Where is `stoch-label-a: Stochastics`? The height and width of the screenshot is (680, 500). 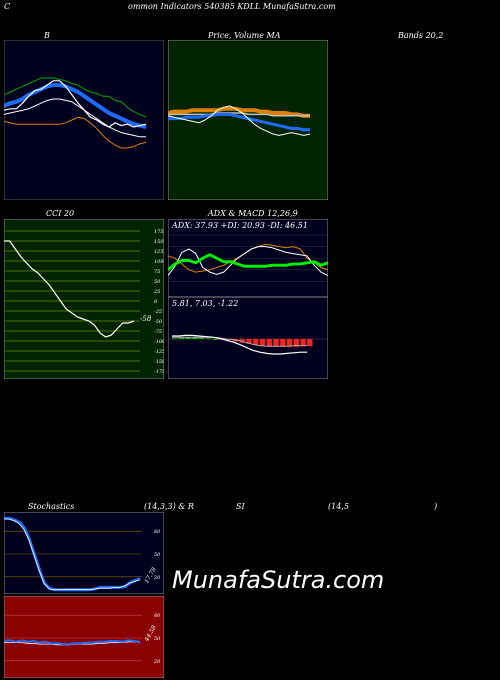
stoch-label-a: Stochastics is located at coordinates (51, 506).